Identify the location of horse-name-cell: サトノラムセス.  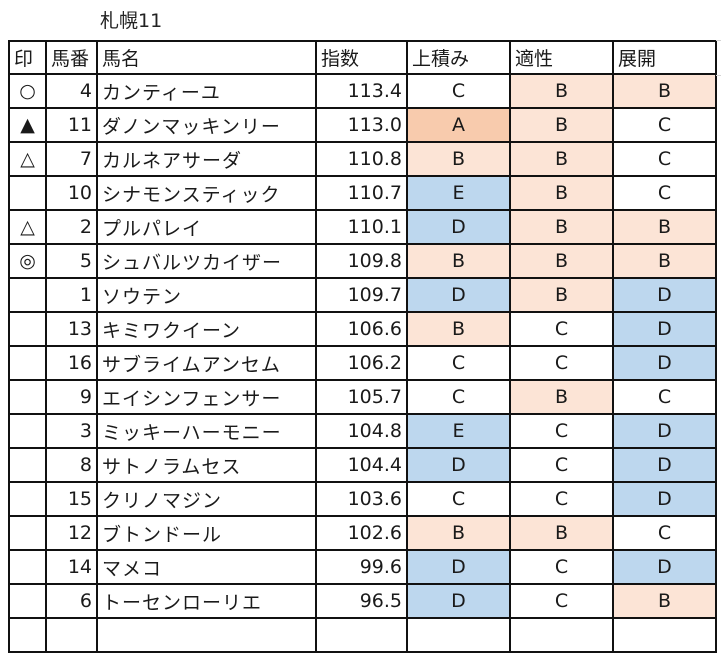
(206, 465).